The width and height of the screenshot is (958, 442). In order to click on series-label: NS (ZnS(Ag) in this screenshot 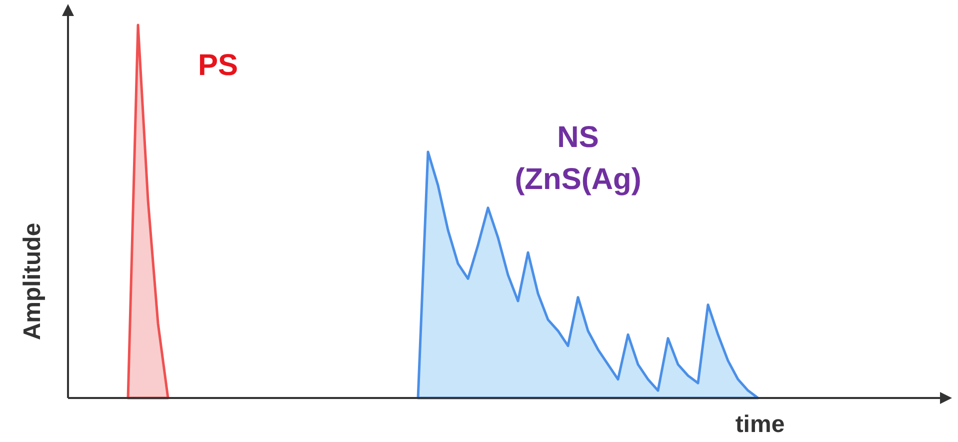, I will do `click(578, 158)`.